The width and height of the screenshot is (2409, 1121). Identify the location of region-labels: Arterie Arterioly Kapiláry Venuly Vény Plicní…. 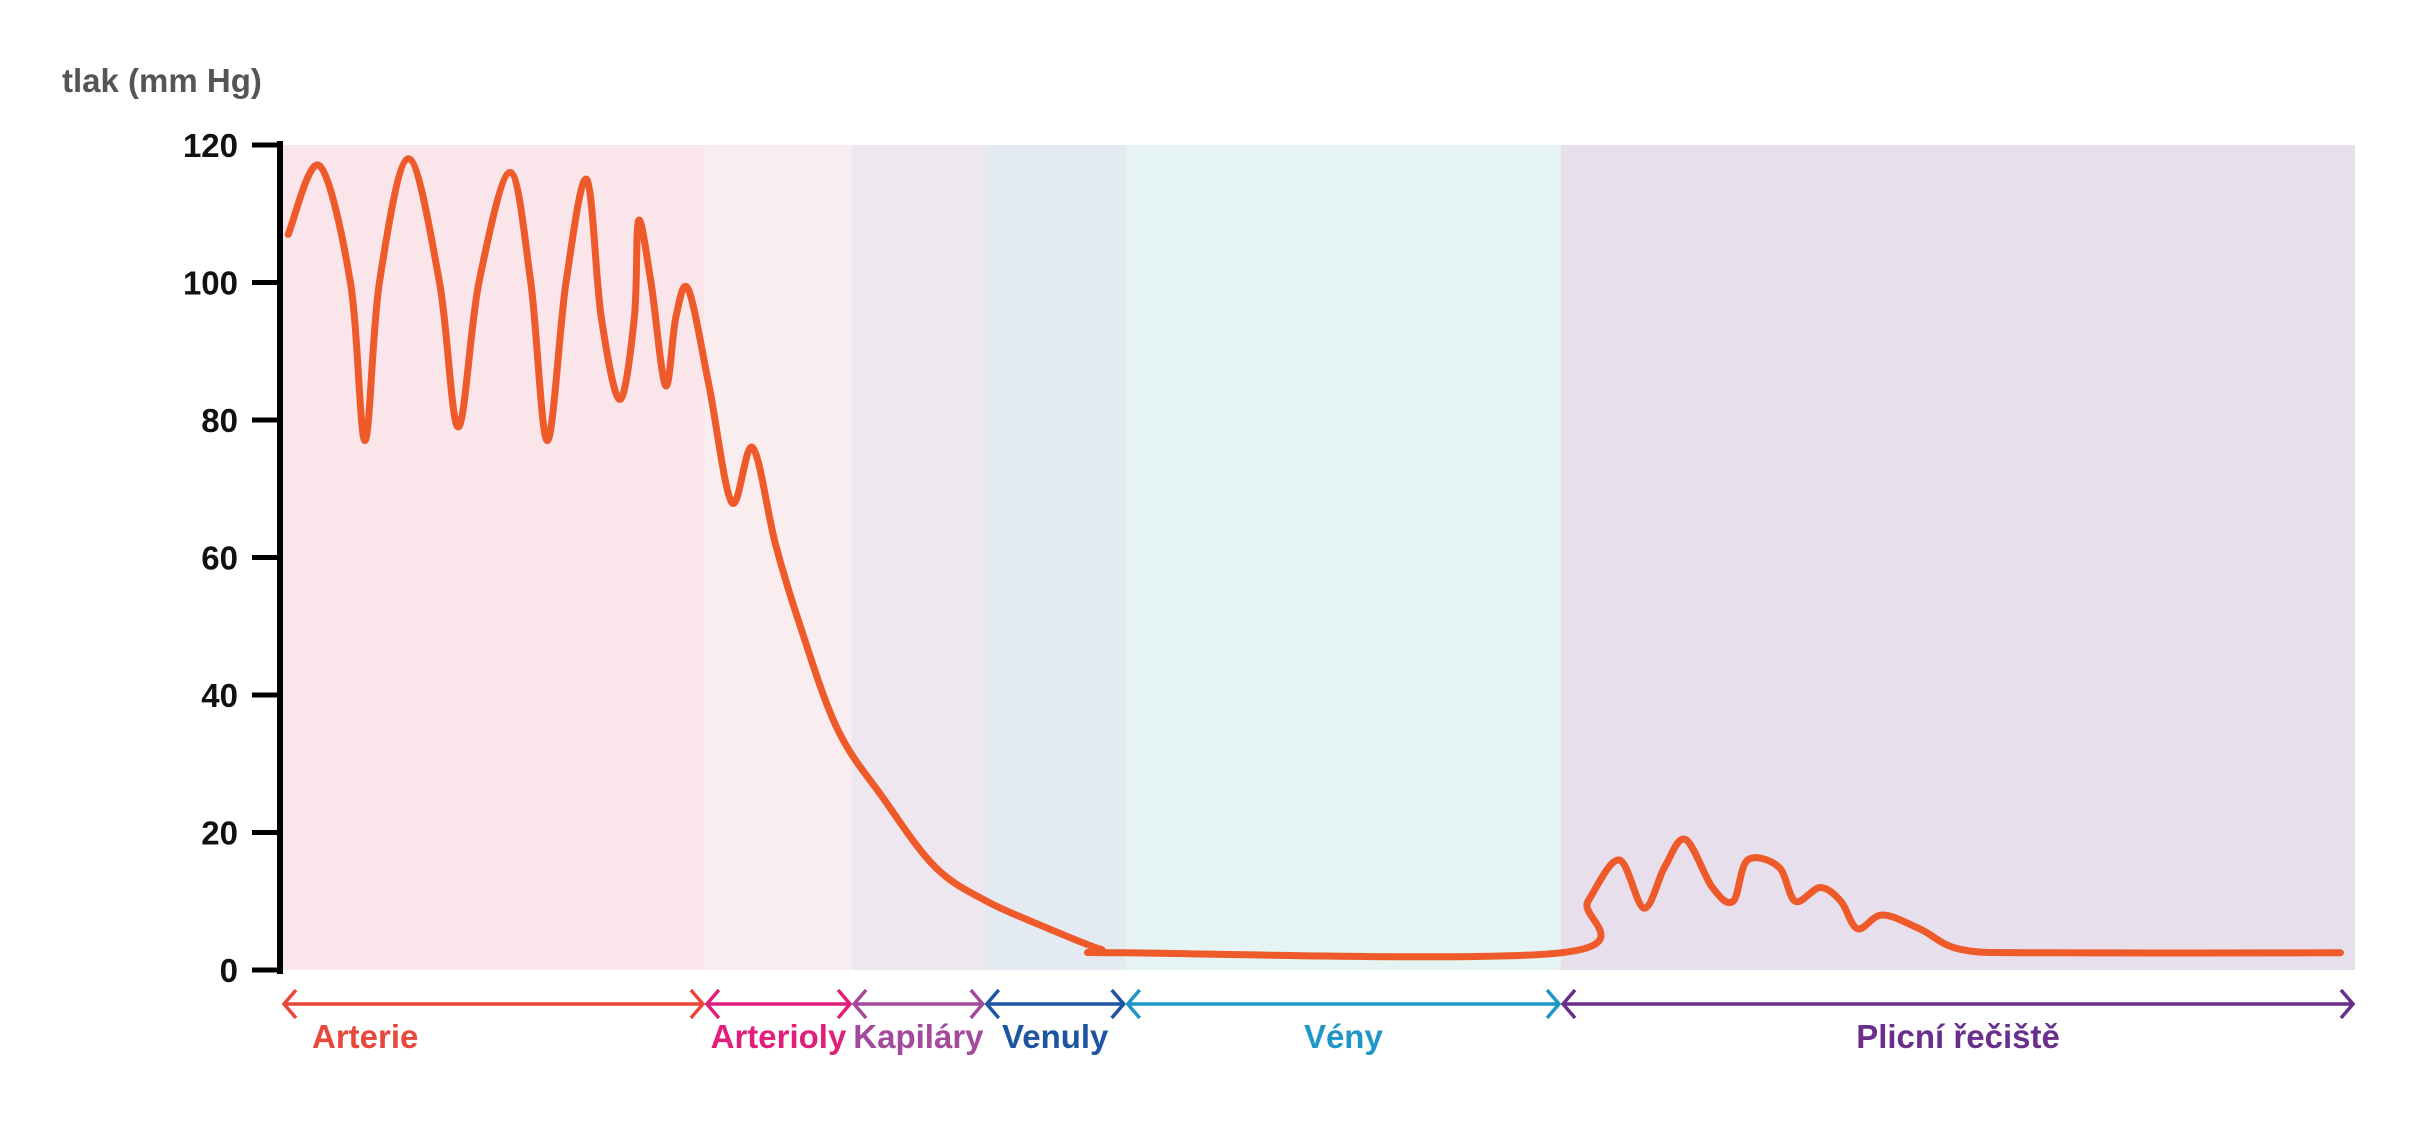
(1186, 1036).